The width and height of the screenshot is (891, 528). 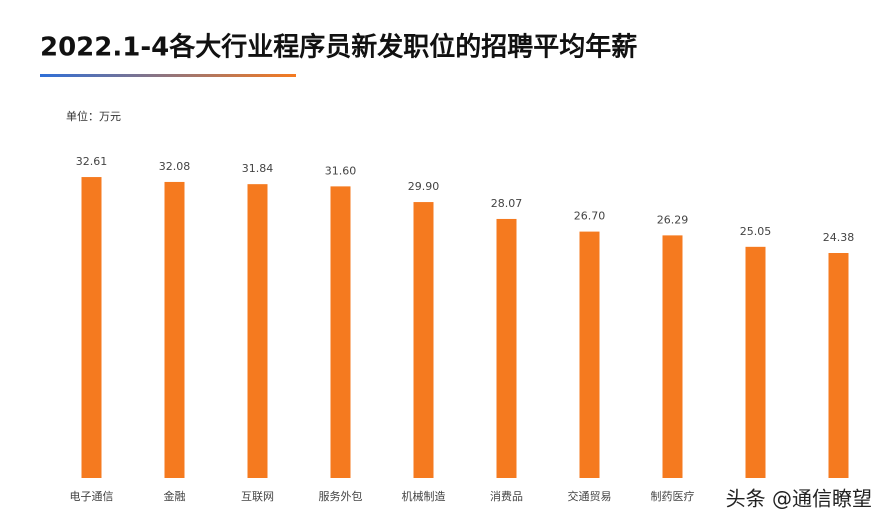 I want to click on value-label: 28.07, so click(x=507, y=203).